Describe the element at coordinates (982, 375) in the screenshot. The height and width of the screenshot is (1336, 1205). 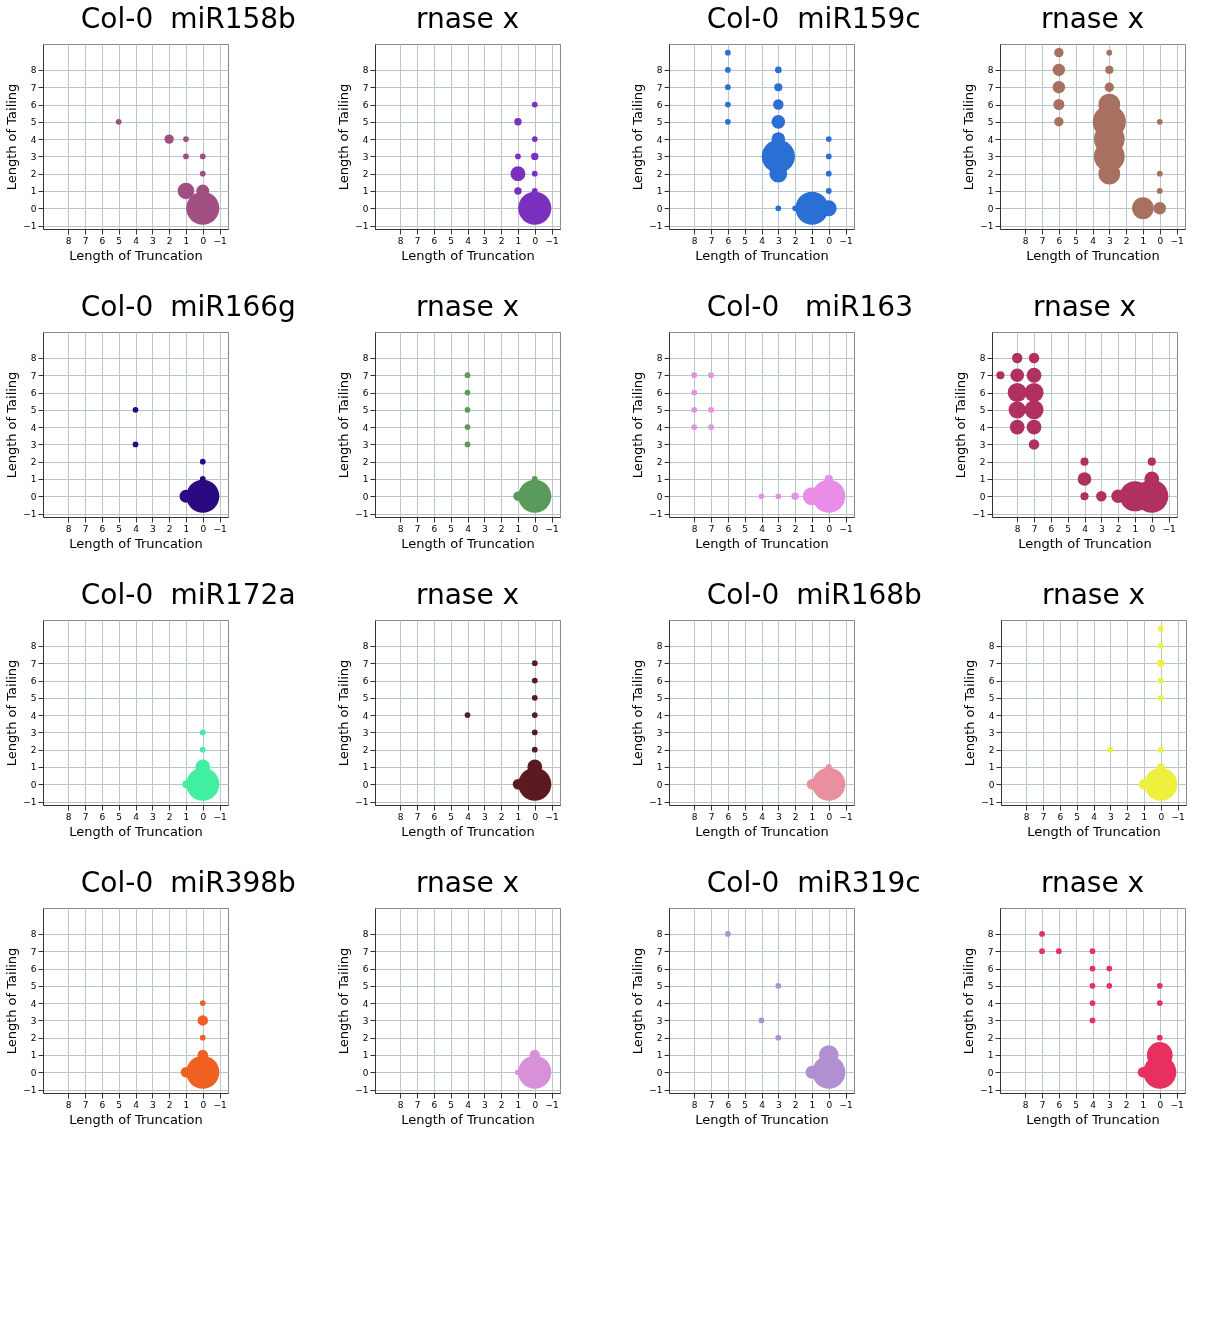
I see `y-tick-label: 7` at that location.